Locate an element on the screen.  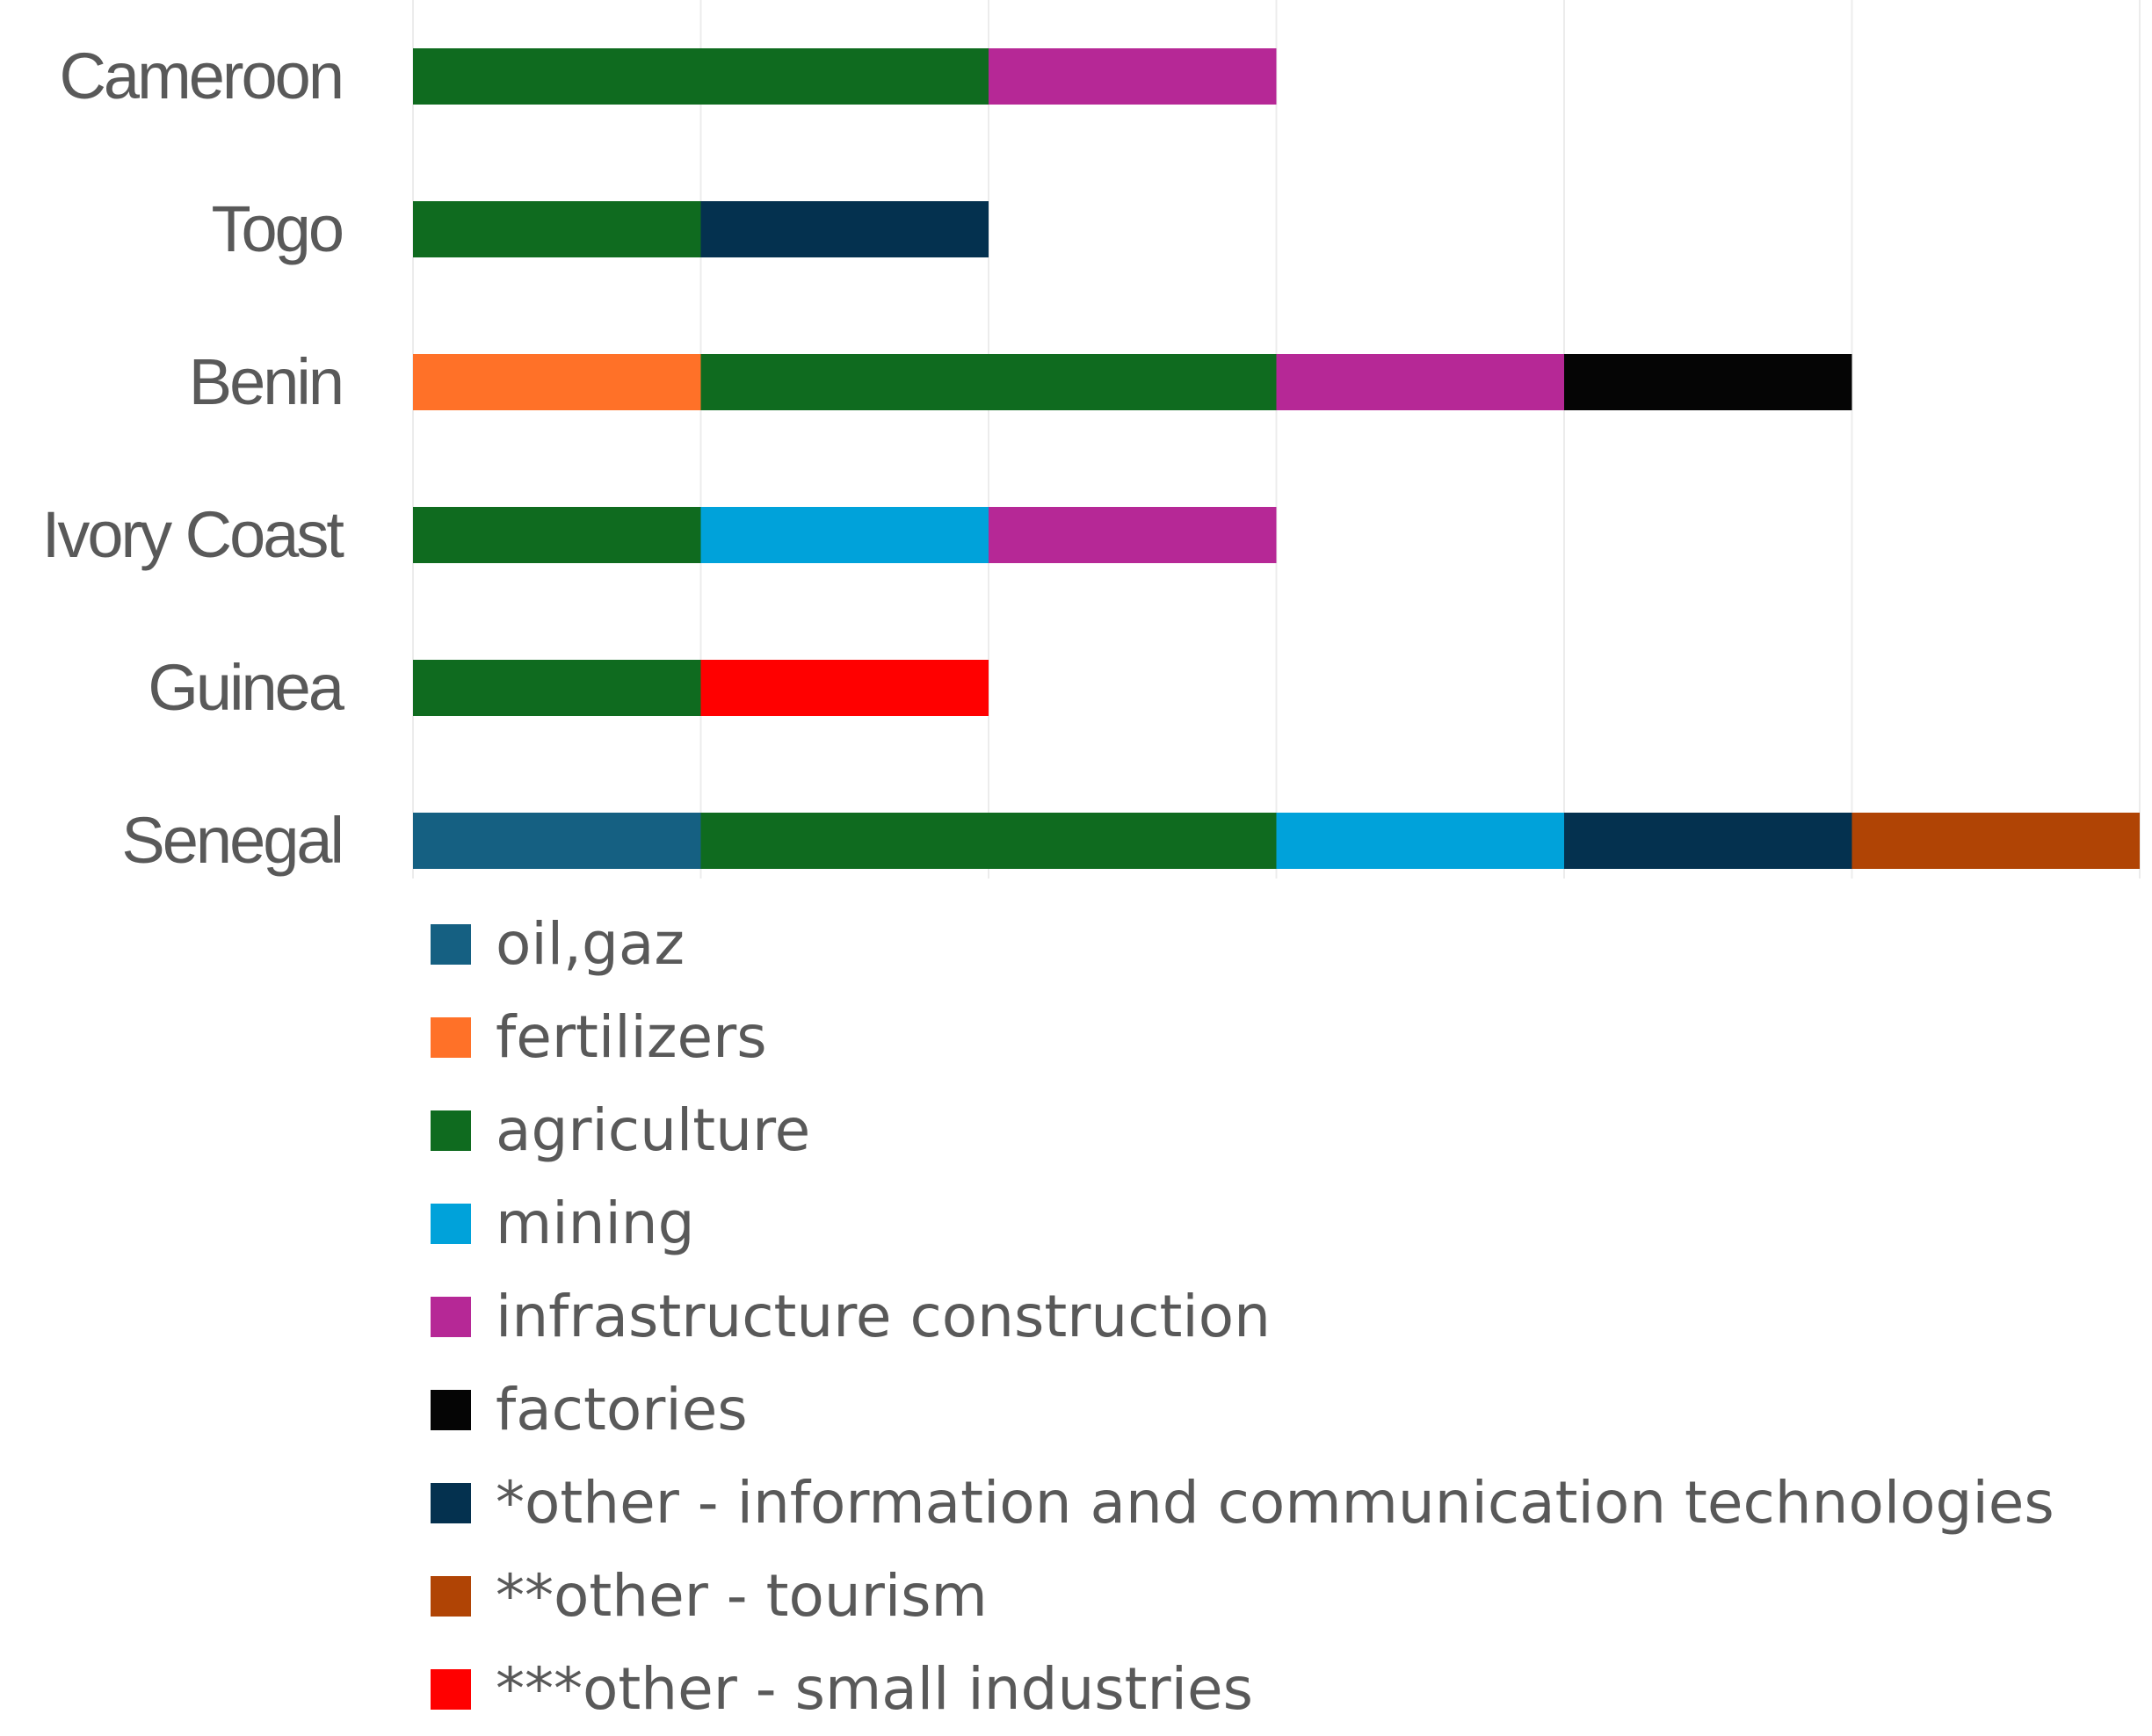
legend-item: oil,gaz is located at coordinates (1242, 945).